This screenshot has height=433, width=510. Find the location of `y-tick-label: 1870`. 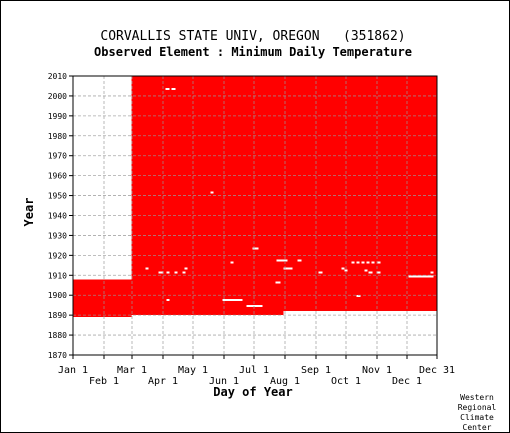

y-tick-label: 1870 is located at coordinates (57, 355).